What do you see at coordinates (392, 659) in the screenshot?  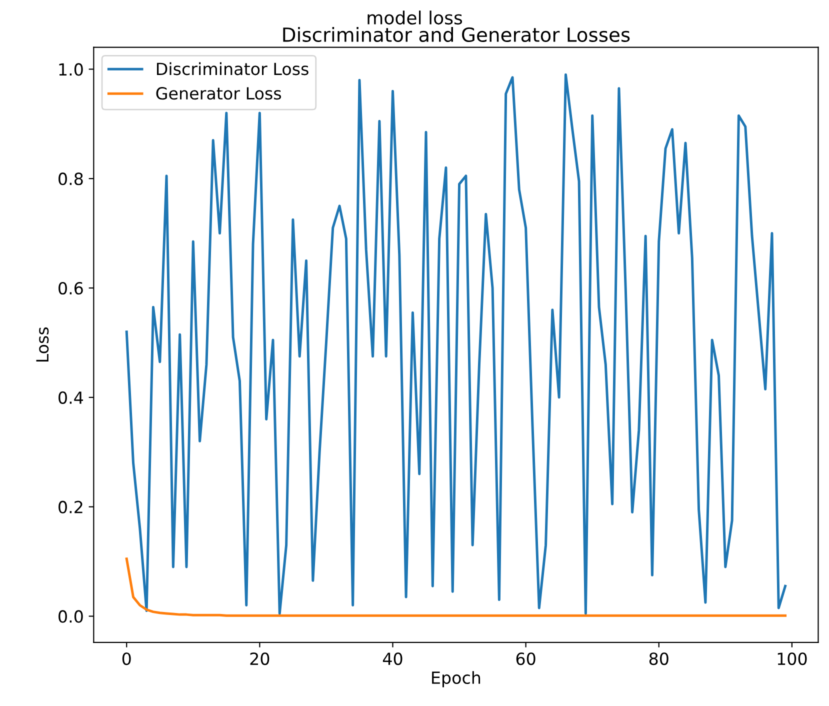 I see `x-tick-label: 40` at bounding box center [392, 659].